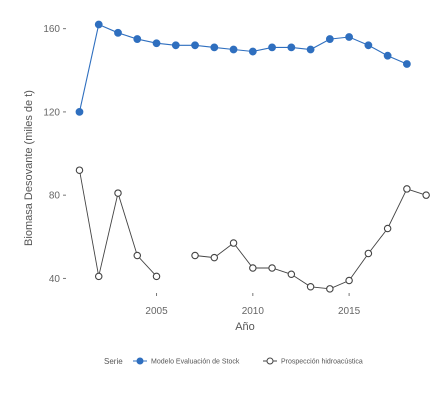  I want to click on y-tick-label-0: 40, so click(55, 279).